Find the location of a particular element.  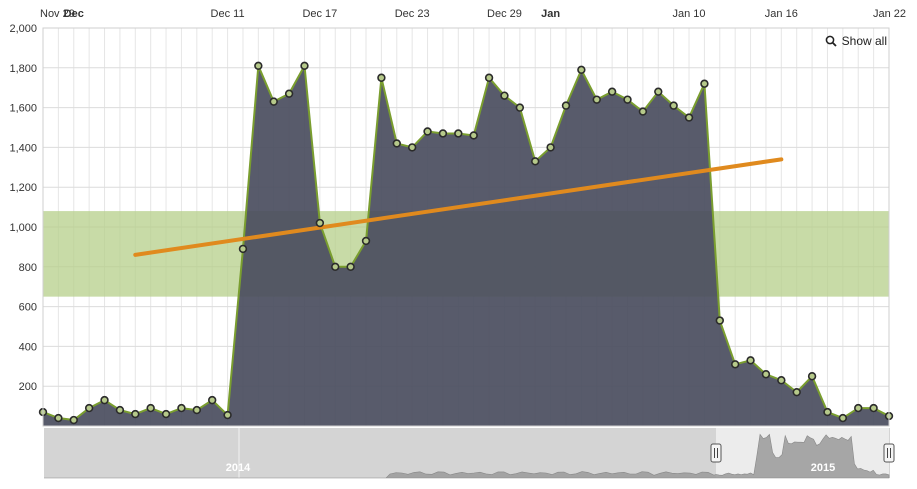

navigator-year-label: 2014 is located at coordinates (238, 468).